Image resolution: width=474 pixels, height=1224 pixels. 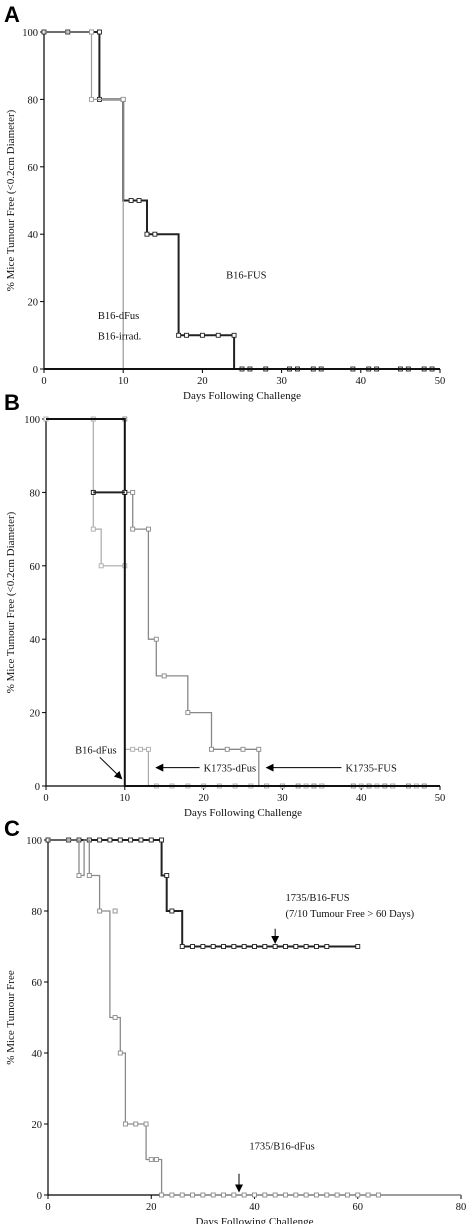 I want to click on x-tick-label: 30, so click(x=281, y=381).